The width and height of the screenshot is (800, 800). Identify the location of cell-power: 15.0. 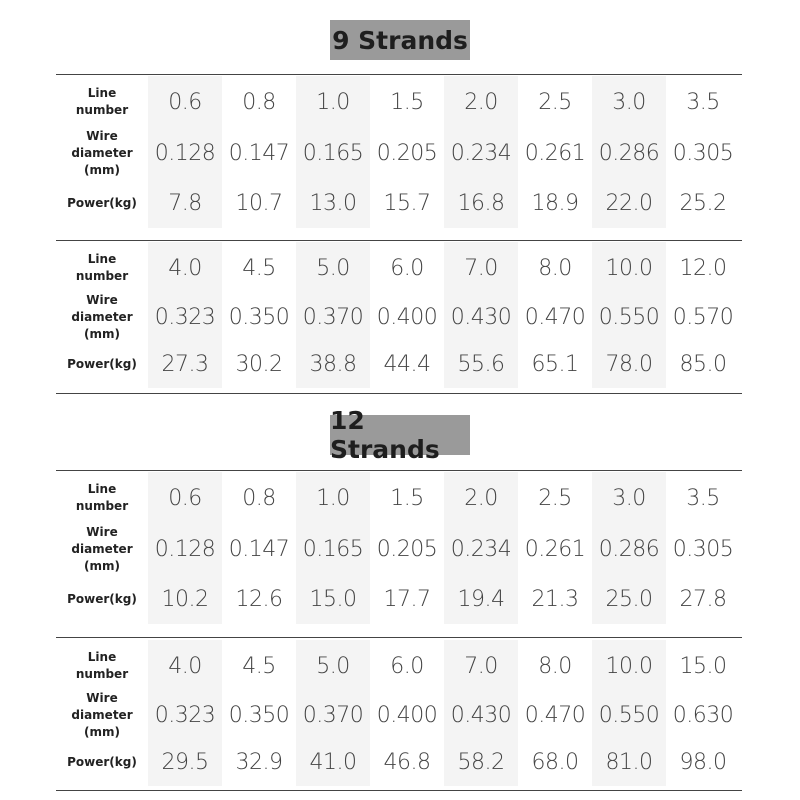
(333, 599).